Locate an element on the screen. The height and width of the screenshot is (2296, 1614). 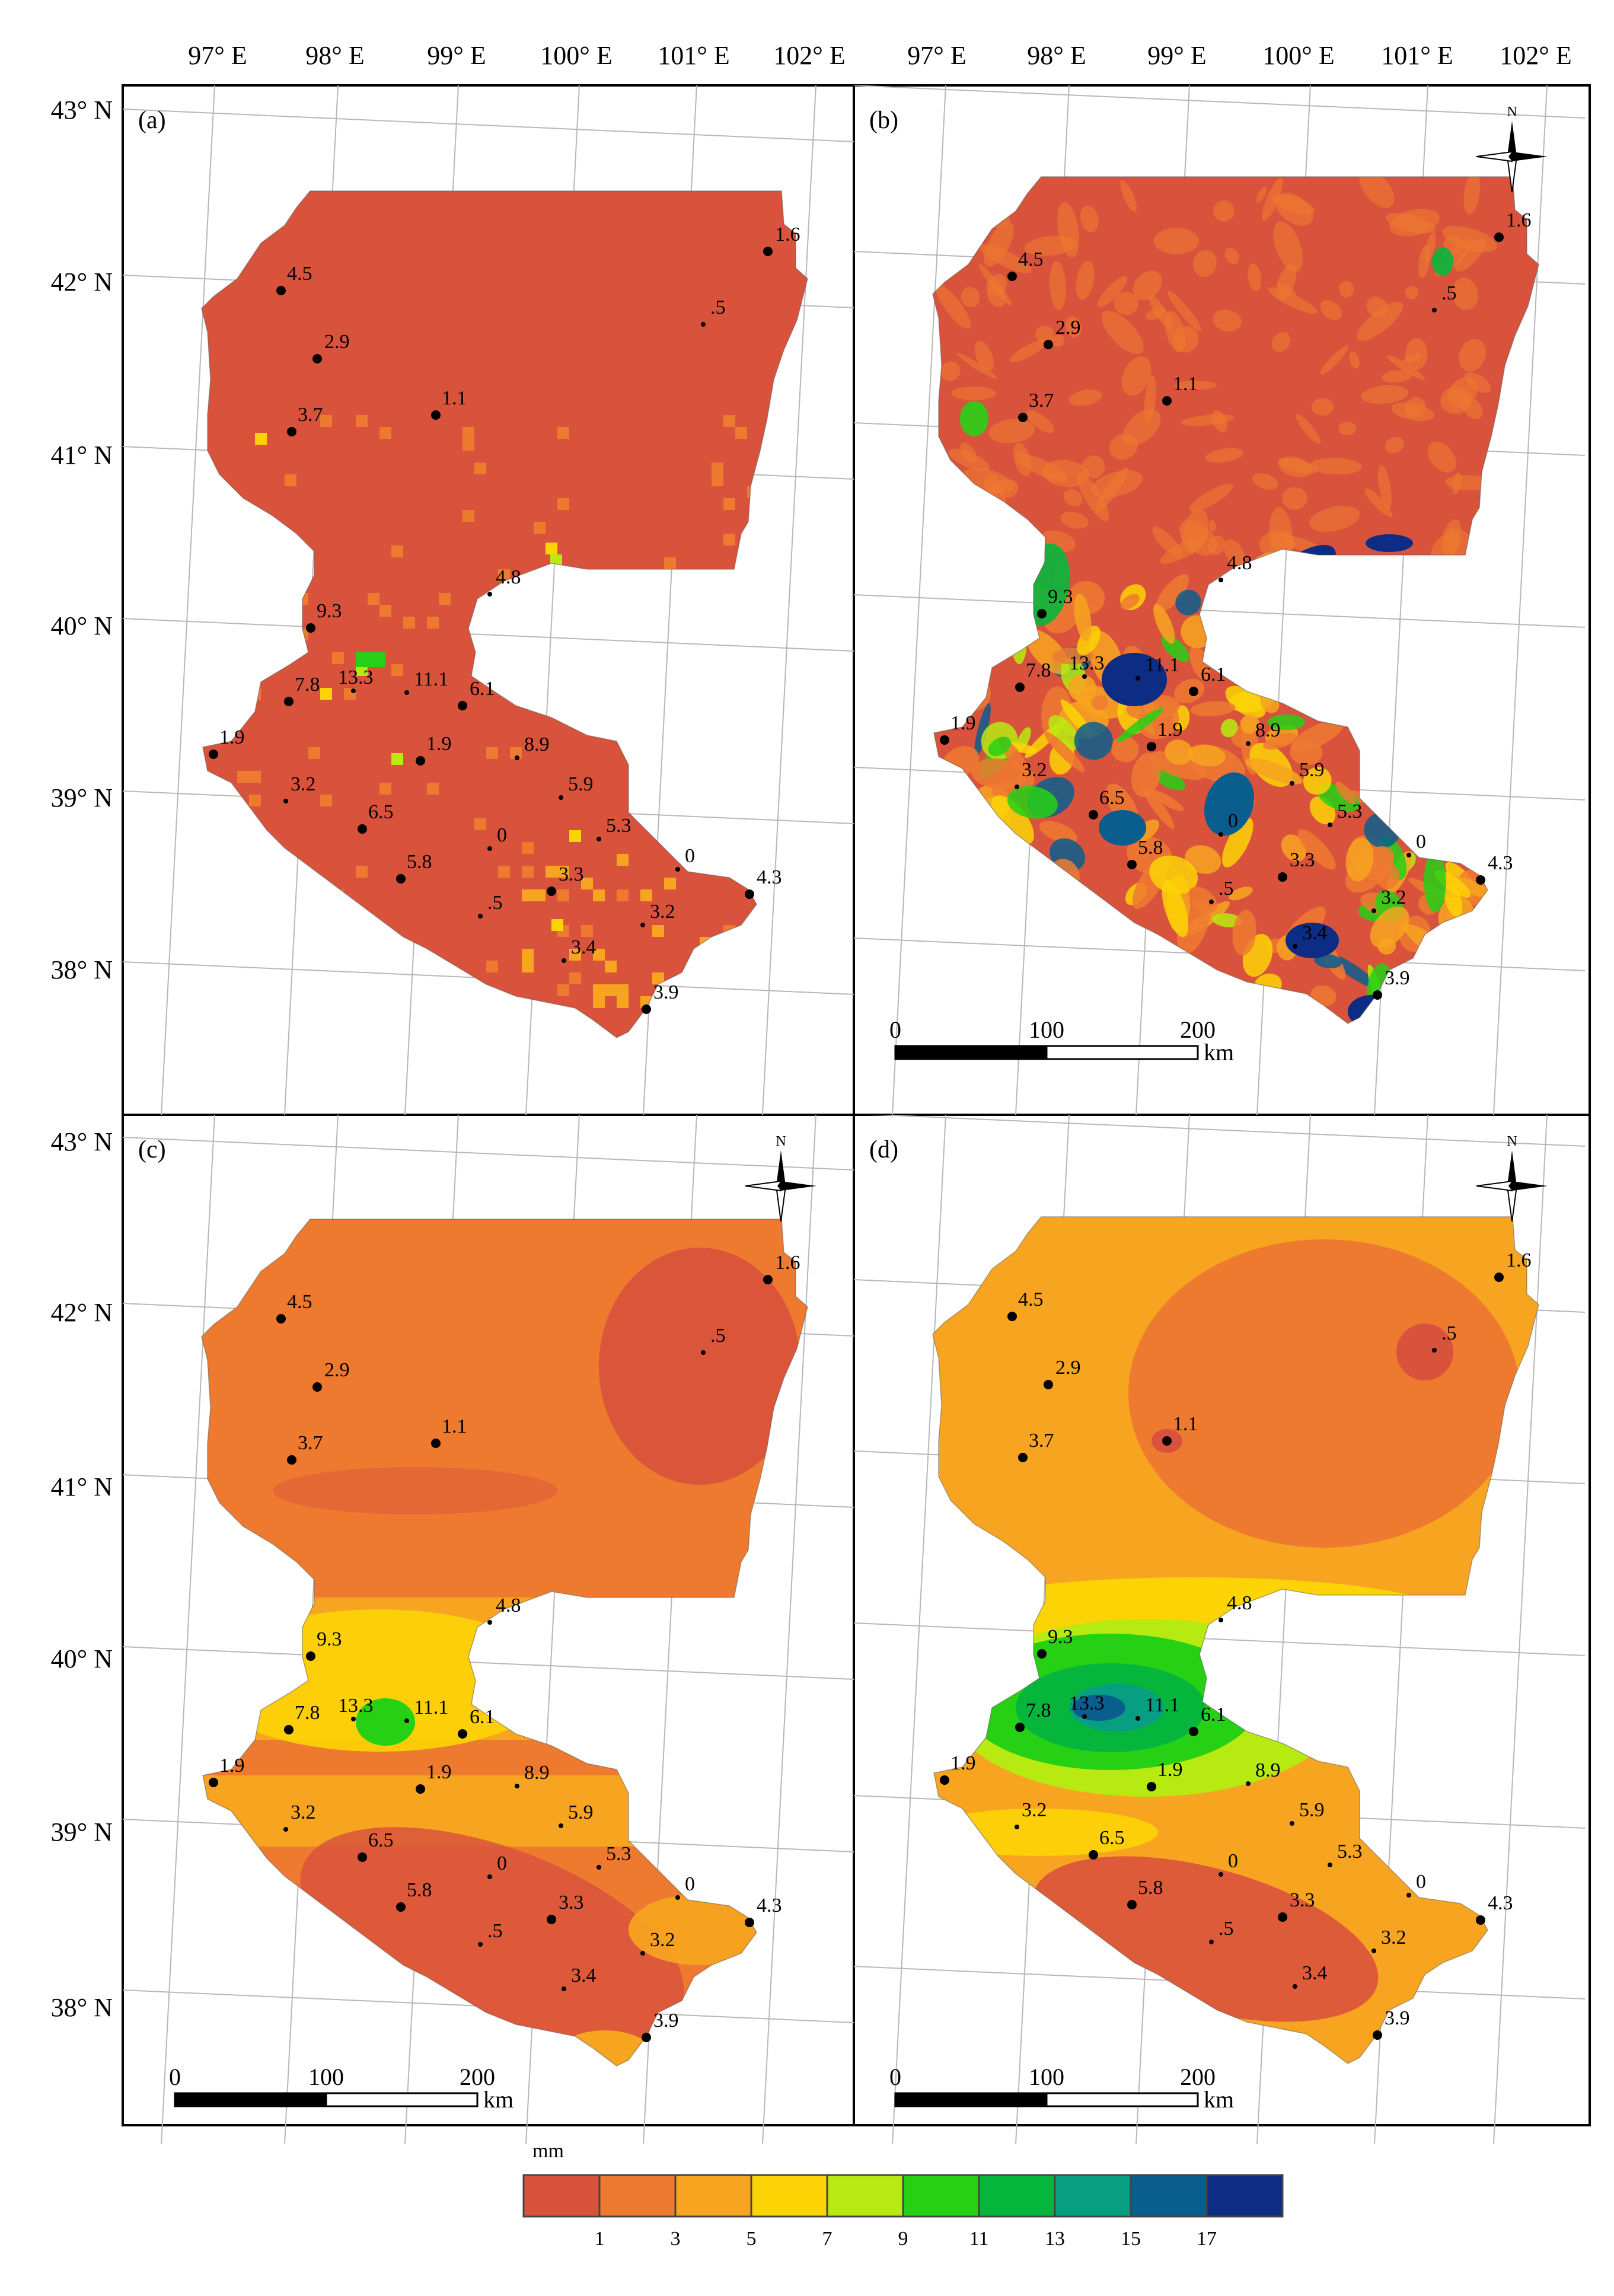
lon-label-left: 101° E is located at coordinates (693, 55).